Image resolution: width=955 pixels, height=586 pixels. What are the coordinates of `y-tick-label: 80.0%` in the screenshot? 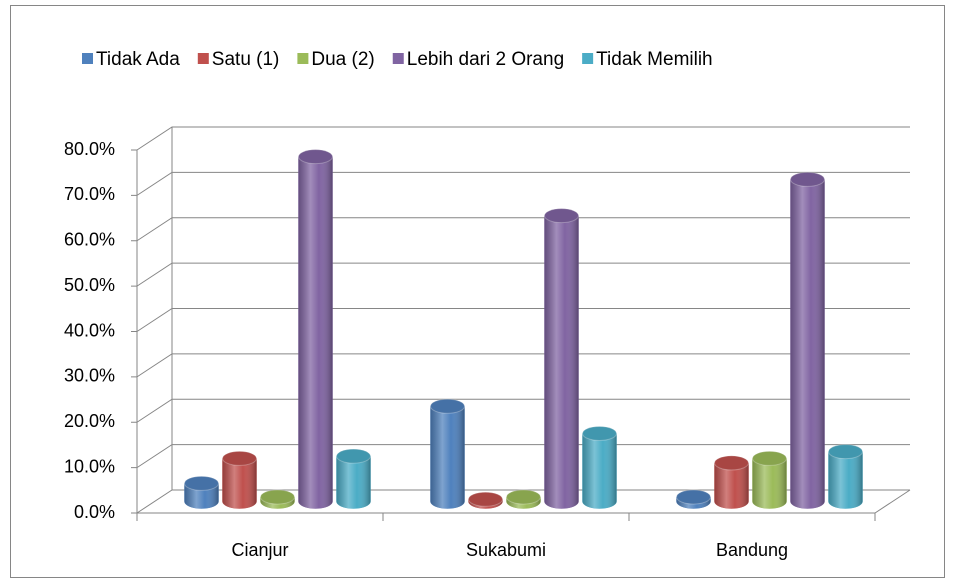 It's located at (89, 149).